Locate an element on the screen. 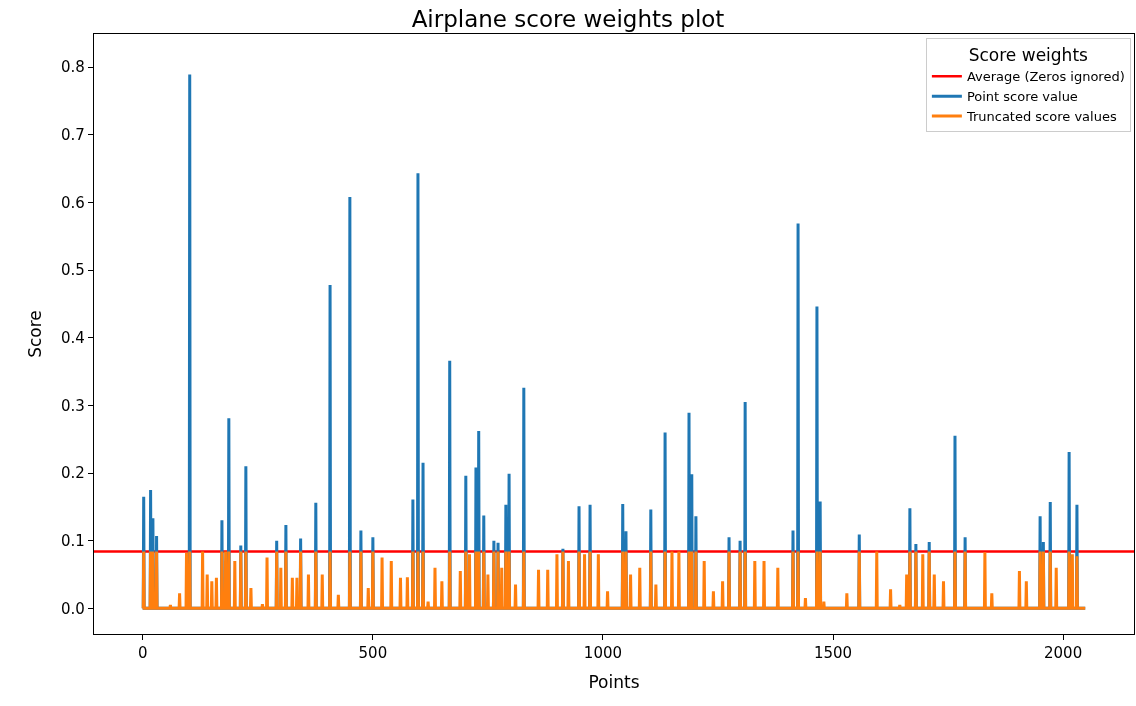  x-tick-label: 1500 is located at coordinates (833, 653).